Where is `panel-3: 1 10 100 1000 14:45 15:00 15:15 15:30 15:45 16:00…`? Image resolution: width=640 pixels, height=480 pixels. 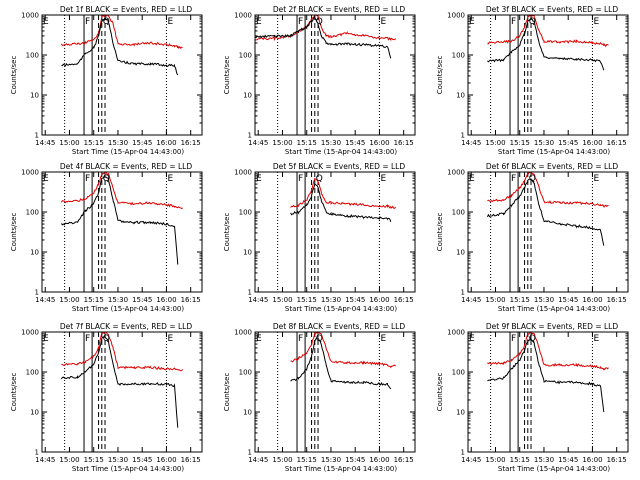 panel-3: 1 10 100 1000 14:45 15:00 15:15 15:30 15:45 16:00… is located at coordinates (532, 80).